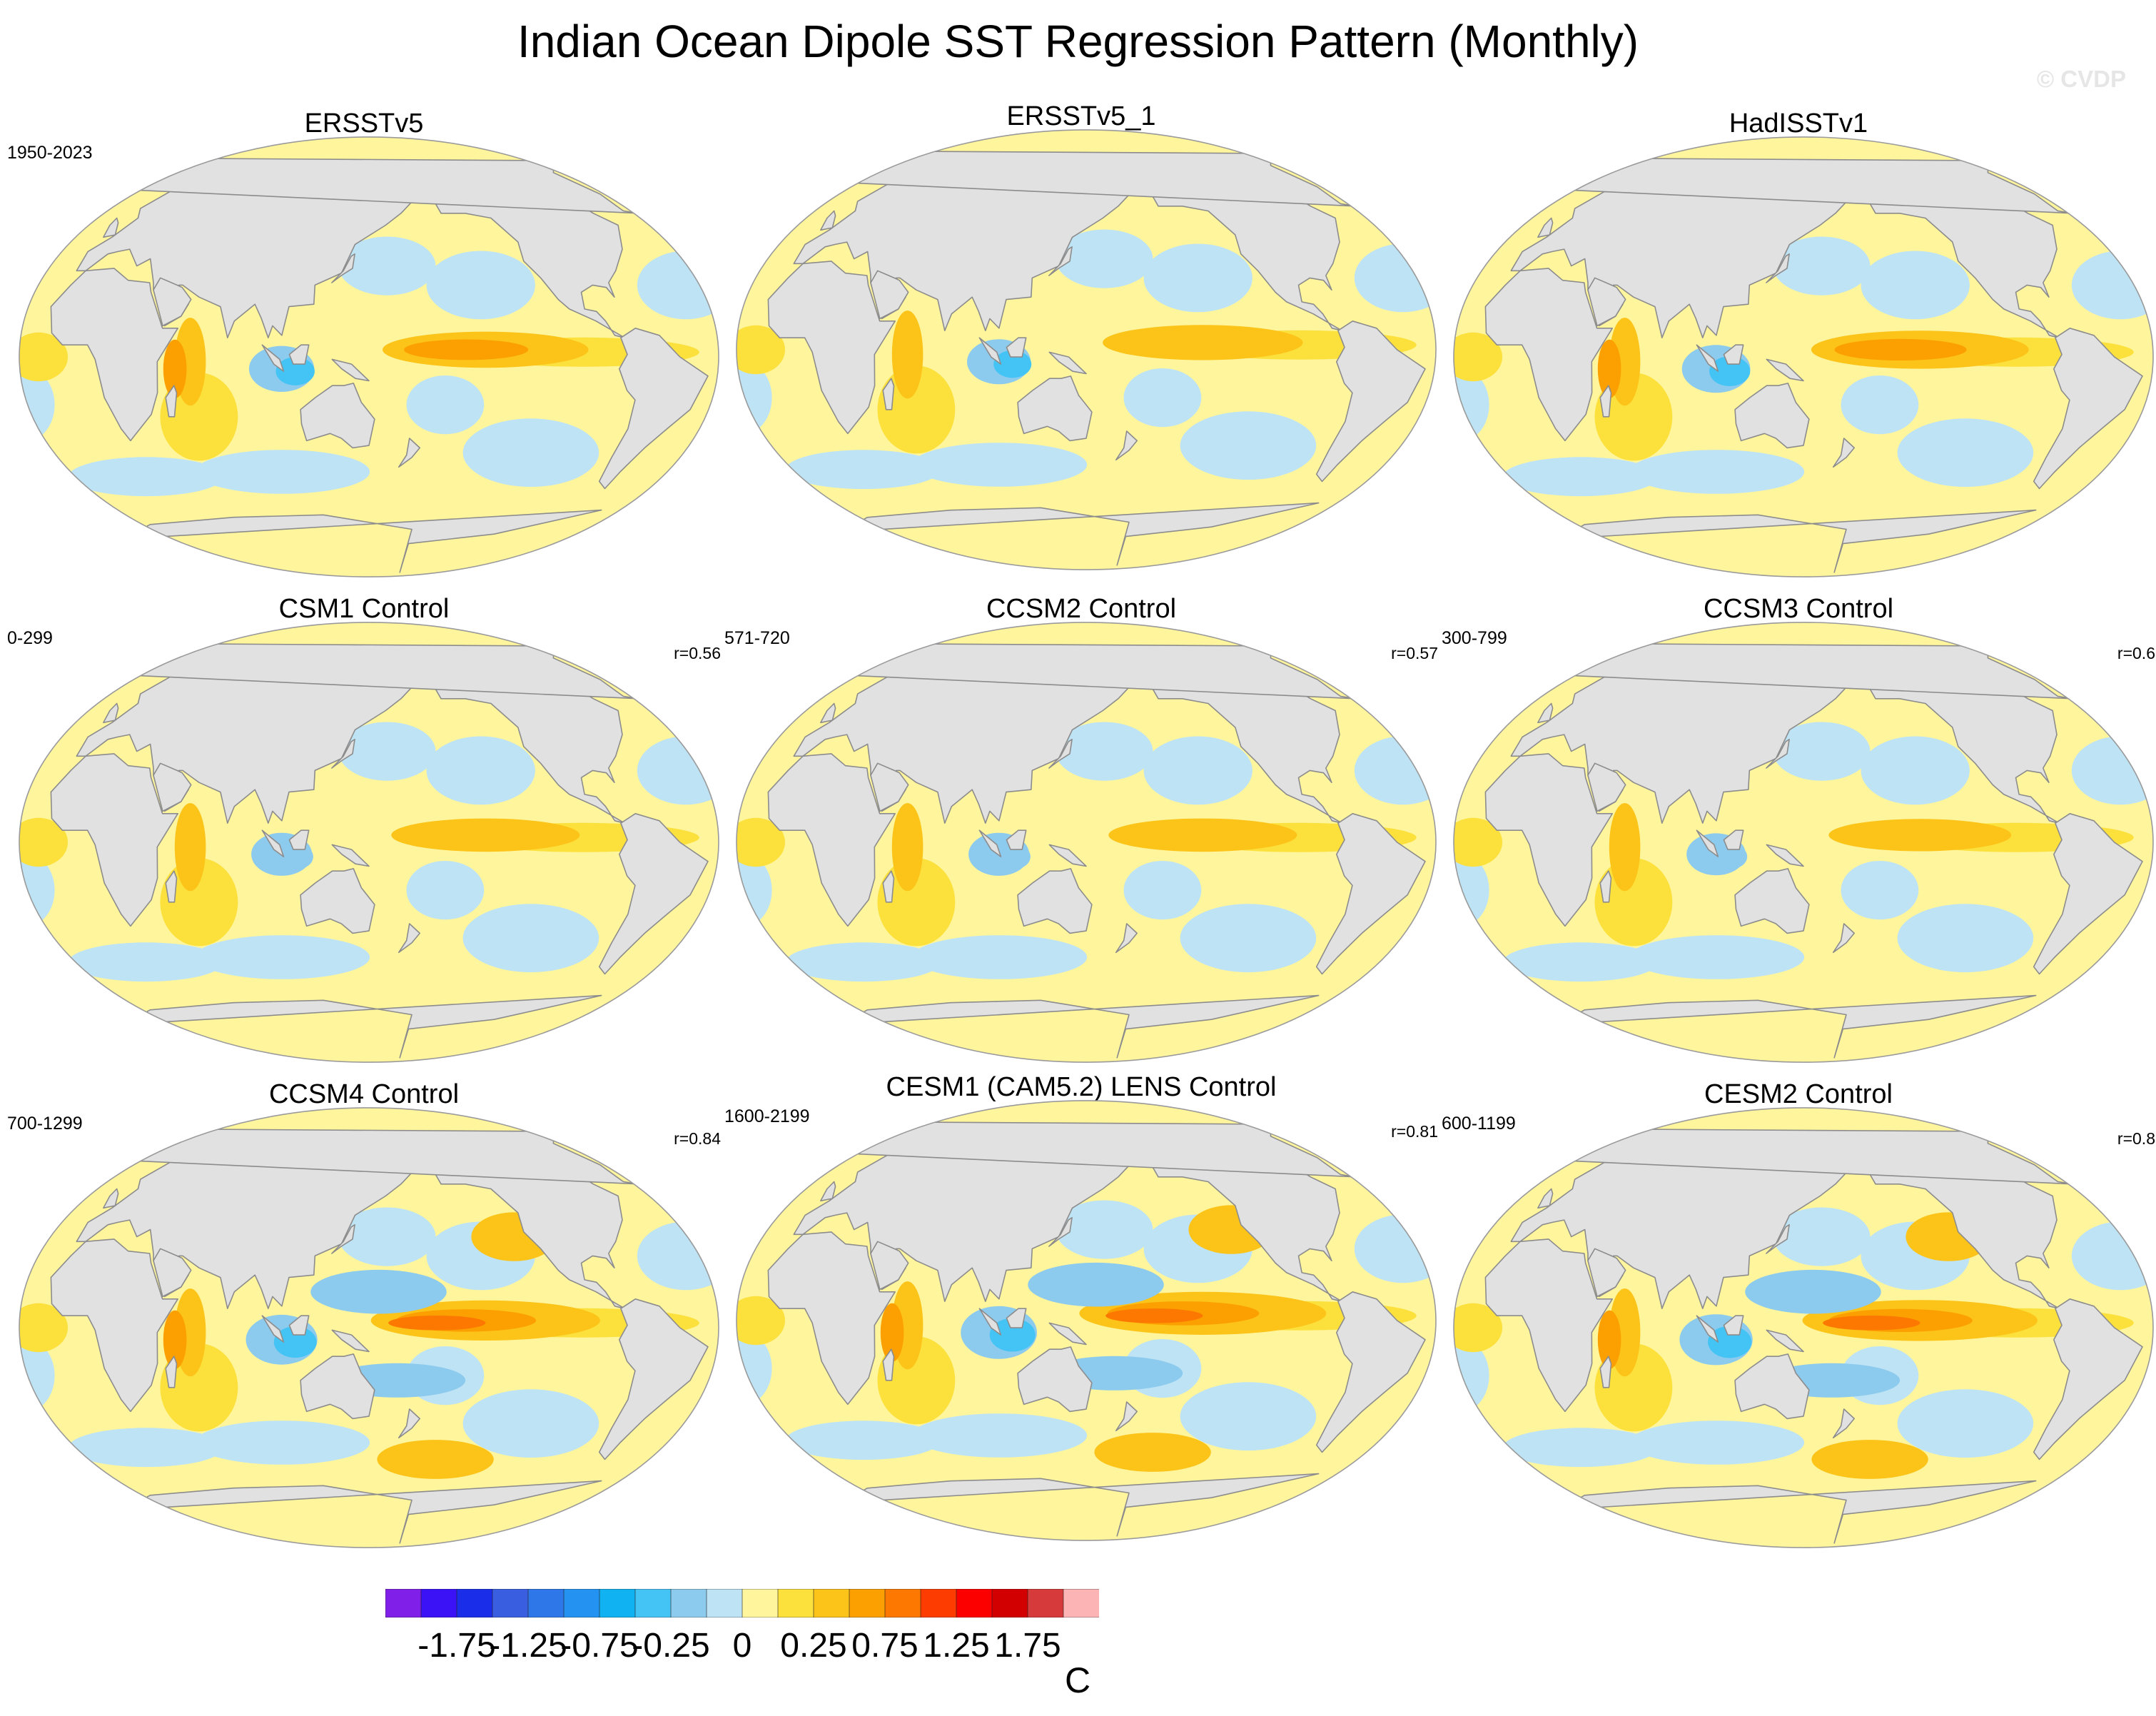 The height and width of the screenshot is (1716, 2156). What do you see at coordinates (1798, 835) in the screenshot?
I see `map-panel: CCSM3 Control 300-799 r=0.6` at bounding box center [1798, 835].